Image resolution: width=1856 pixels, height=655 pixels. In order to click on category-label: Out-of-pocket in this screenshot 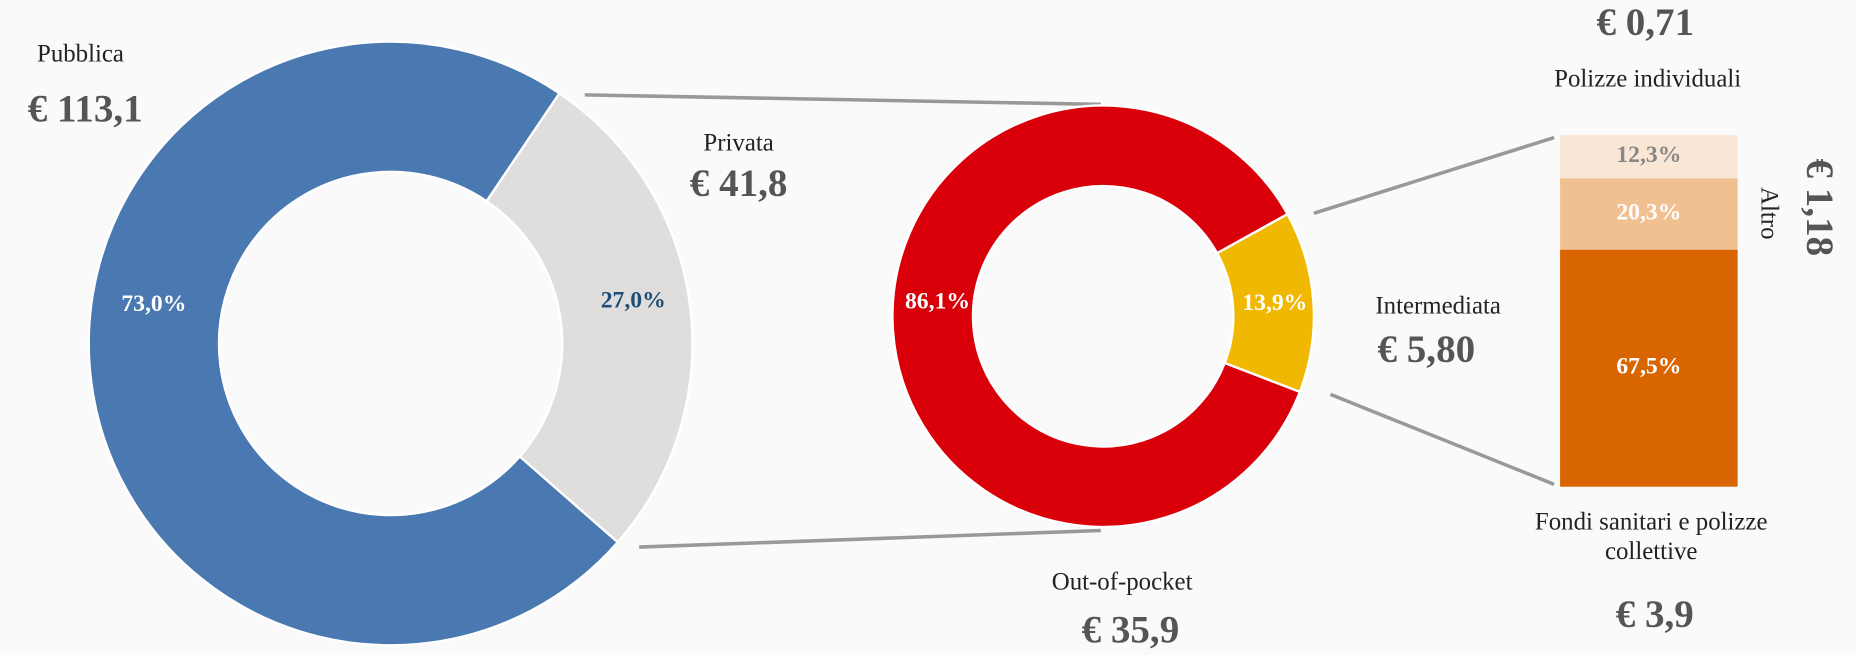, I will do `click(1122, 581)`.